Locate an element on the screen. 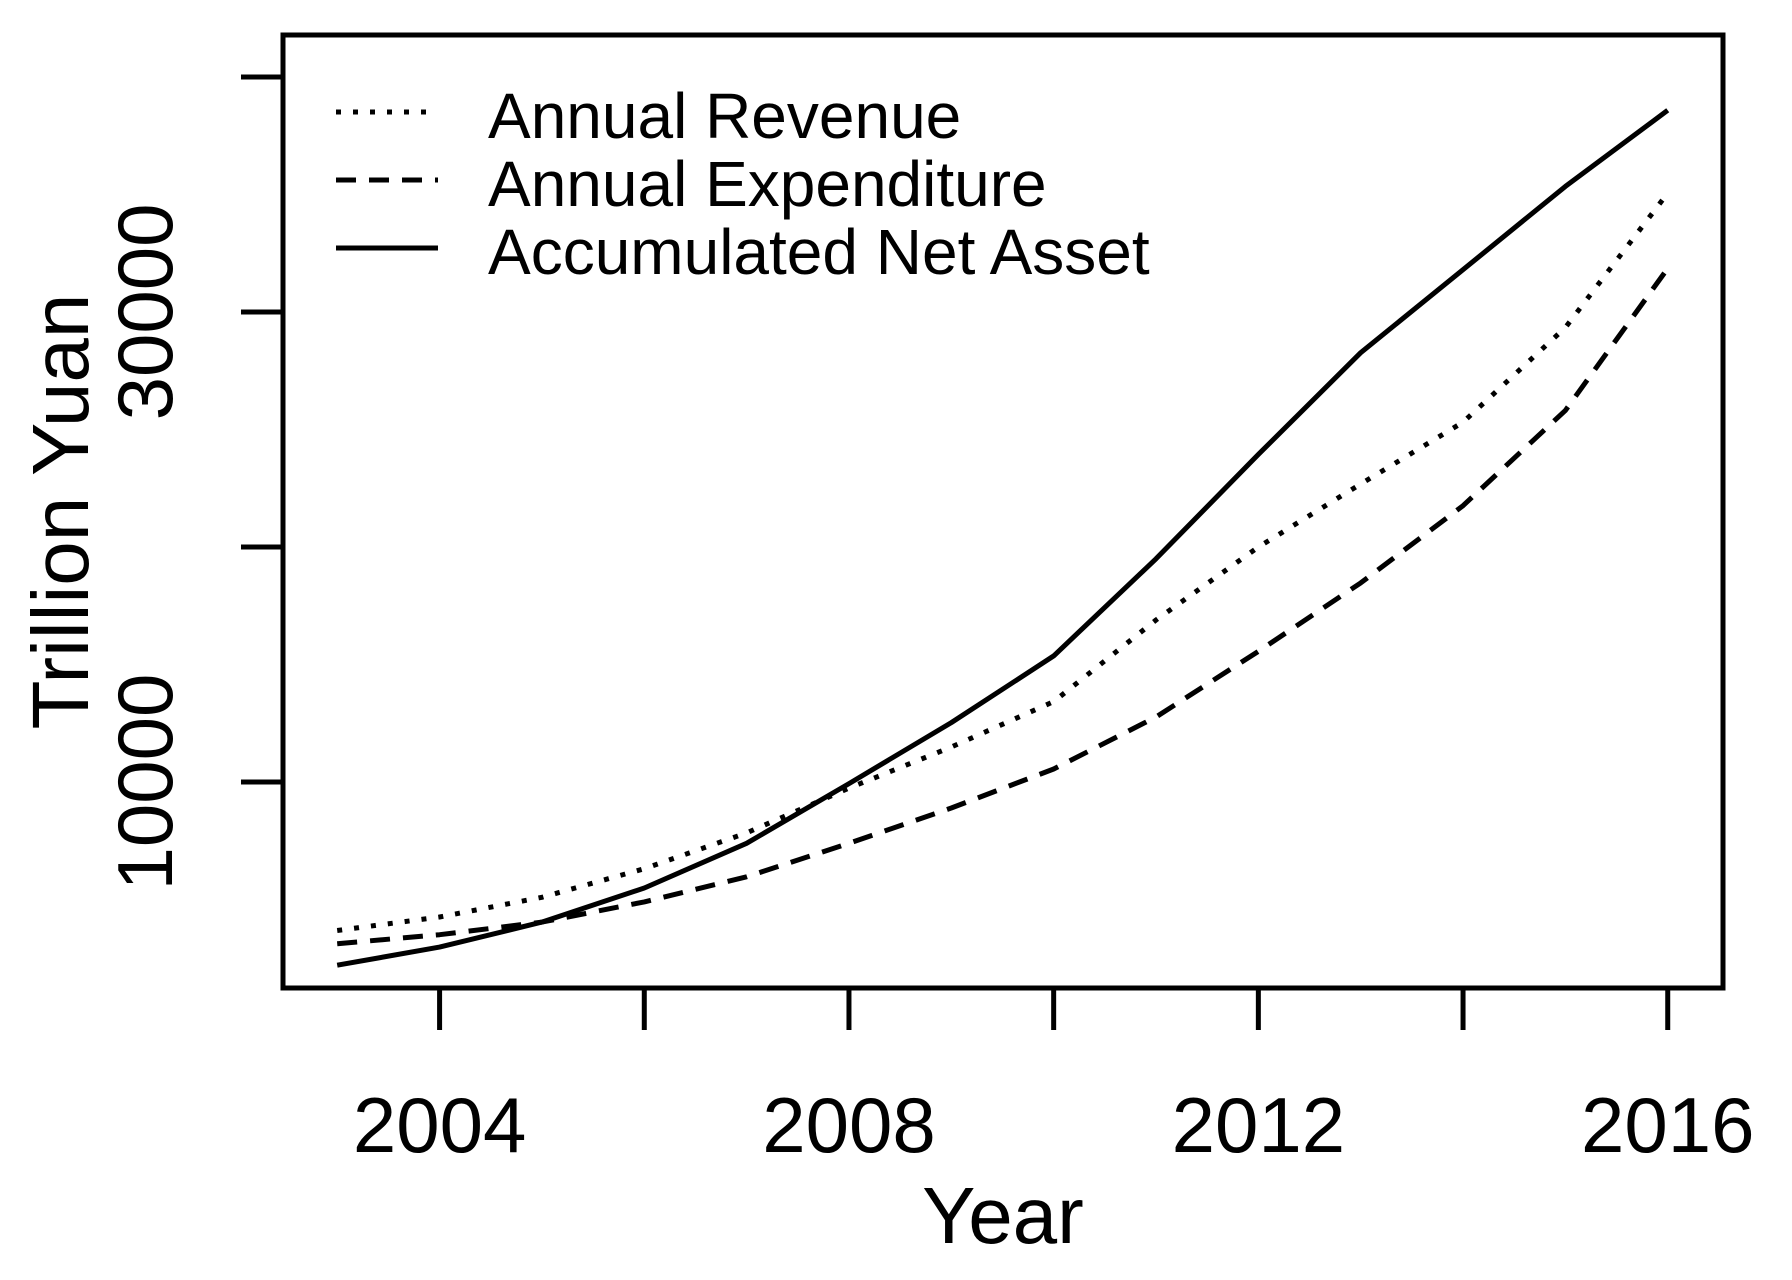 This screenshot has width=1792, height=1280. legend-item: Annual Revenue is located at coordinates (648, 116).